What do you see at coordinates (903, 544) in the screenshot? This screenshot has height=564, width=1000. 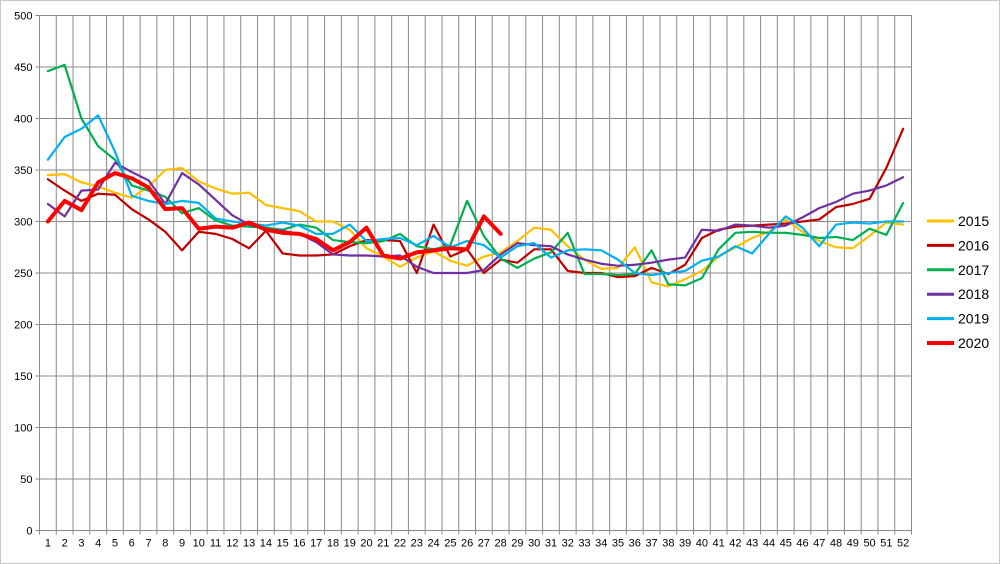 I see `x-axis-label: 52` at bounding box center [903, 544].